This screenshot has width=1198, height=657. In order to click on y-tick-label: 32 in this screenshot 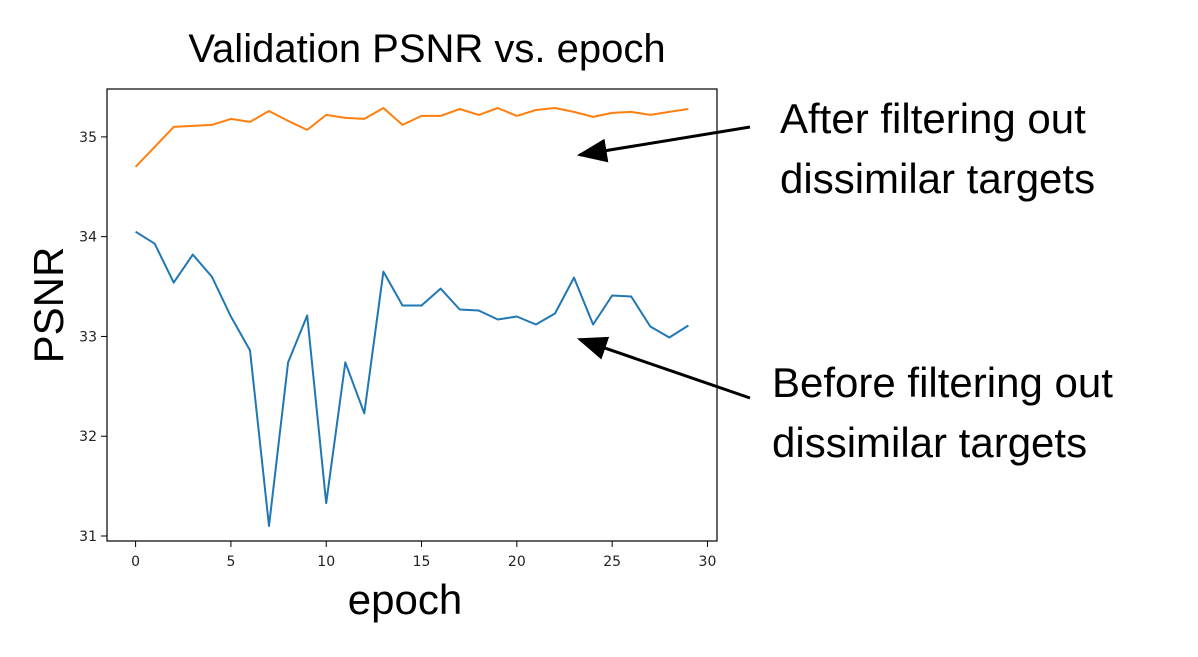, I will do `click(88, 437)`.